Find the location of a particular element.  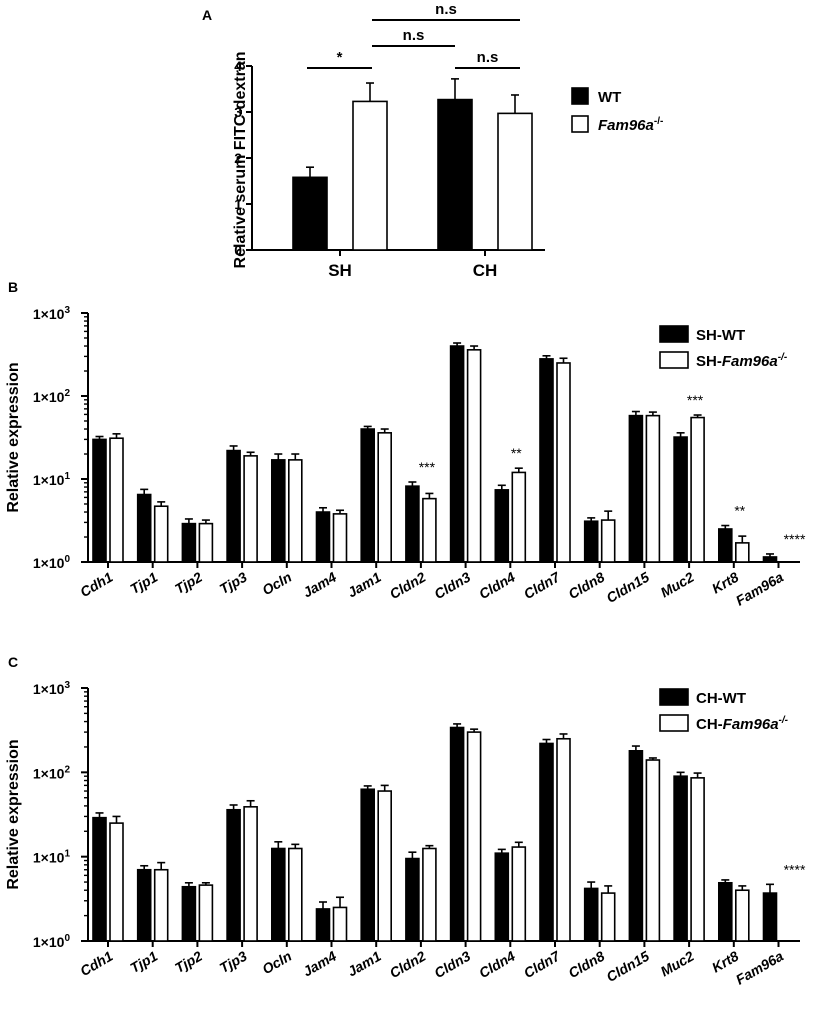

error-bar-b-wt-tjp1 is located at coordinates (144, 491).